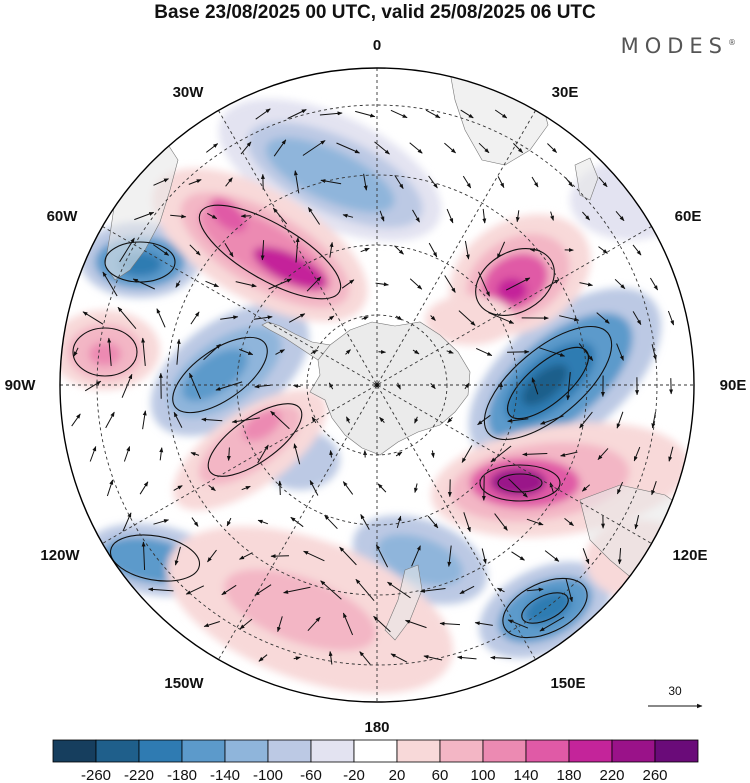 The height and width of the screenshot is (783, 750). Describe the element at coordinates (611, 775) in the screenshot. I see `colorbar-tick-label: 220` at that location.